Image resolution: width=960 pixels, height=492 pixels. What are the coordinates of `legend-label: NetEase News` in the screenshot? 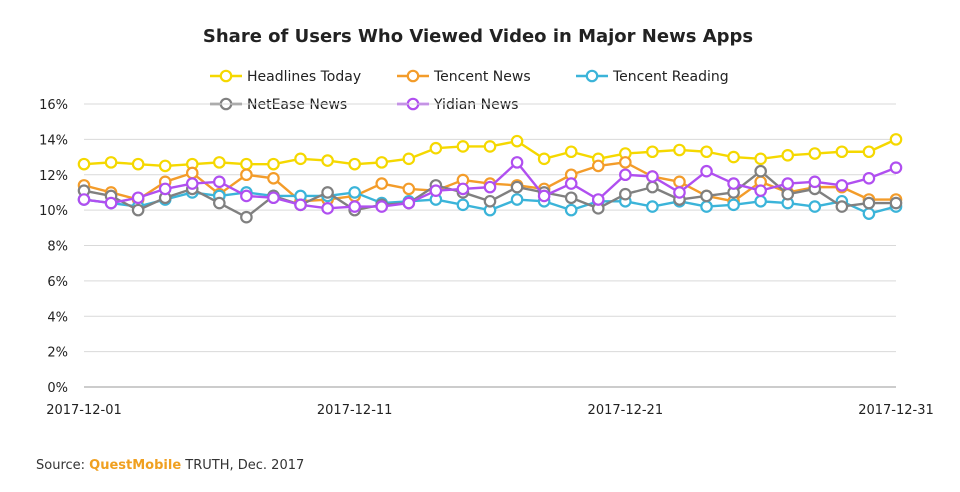 It's located at (297, 105).